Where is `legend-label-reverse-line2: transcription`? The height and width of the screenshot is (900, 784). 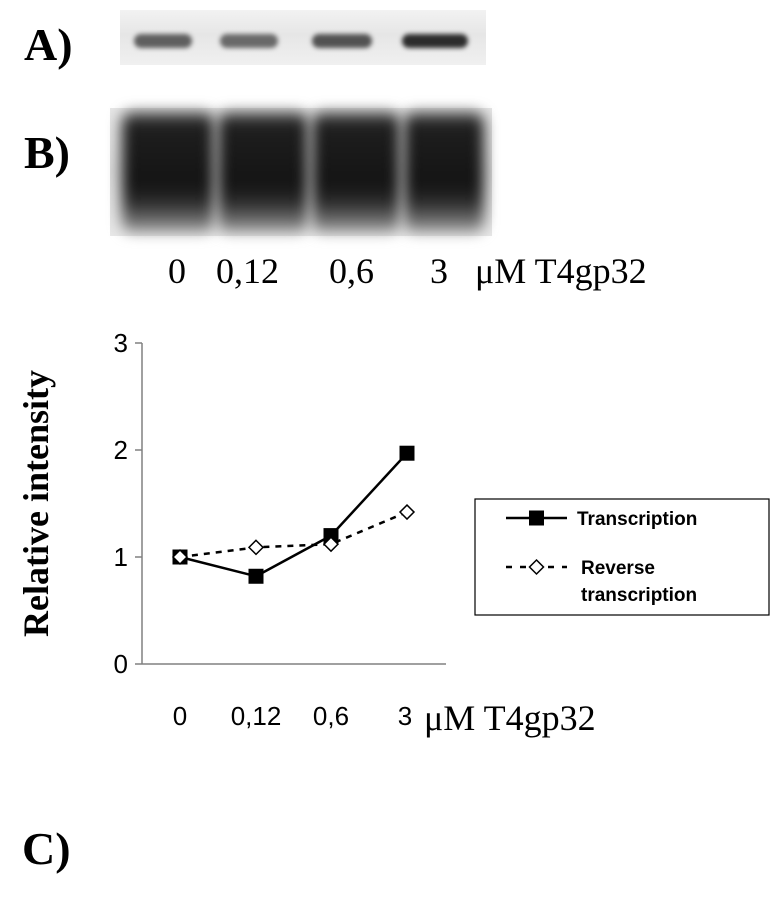
legend-label-reverse-line2: transcription is located at coordinates (639, 595).